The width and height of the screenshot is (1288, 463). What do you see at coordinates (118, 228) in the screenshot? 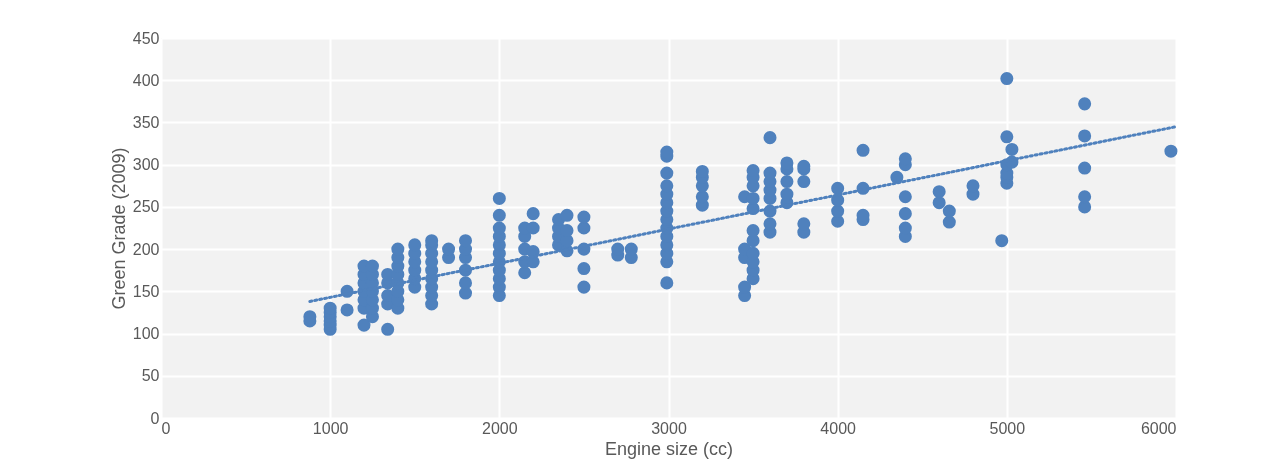
I see `y-axis-title: Green Grade (2009)` at bounding box center [118, 228].